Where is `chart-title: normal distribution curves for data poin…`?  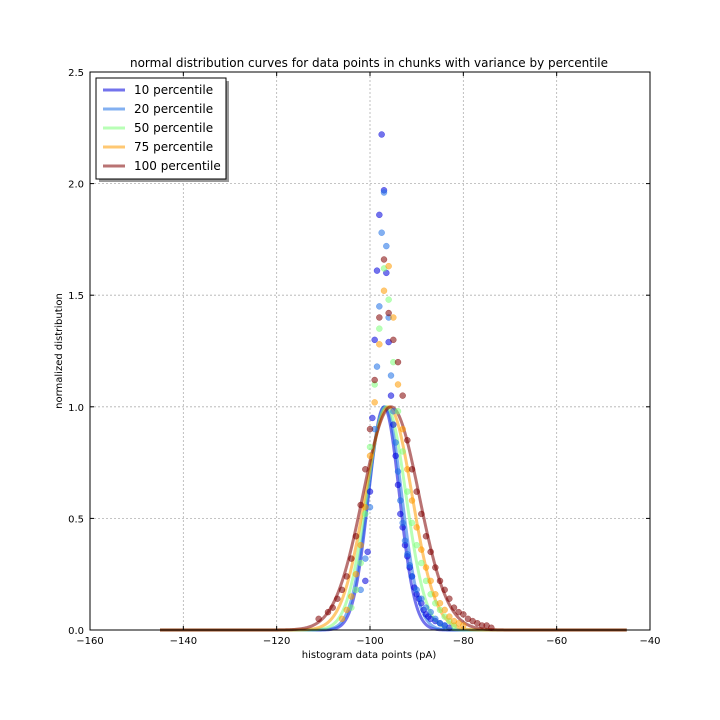 chart-title: normal distribution curves for data poin… is located at coordinates (369, 63).